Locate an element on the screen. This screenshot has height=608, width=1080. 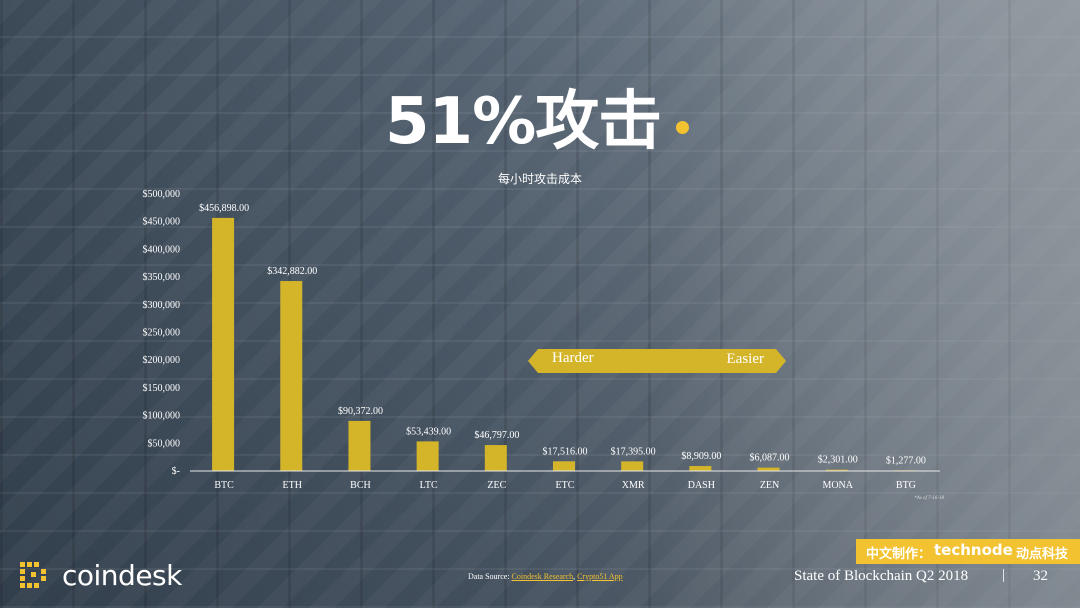
arrow-harder-label: Harder is located at coordinates (573, 358).